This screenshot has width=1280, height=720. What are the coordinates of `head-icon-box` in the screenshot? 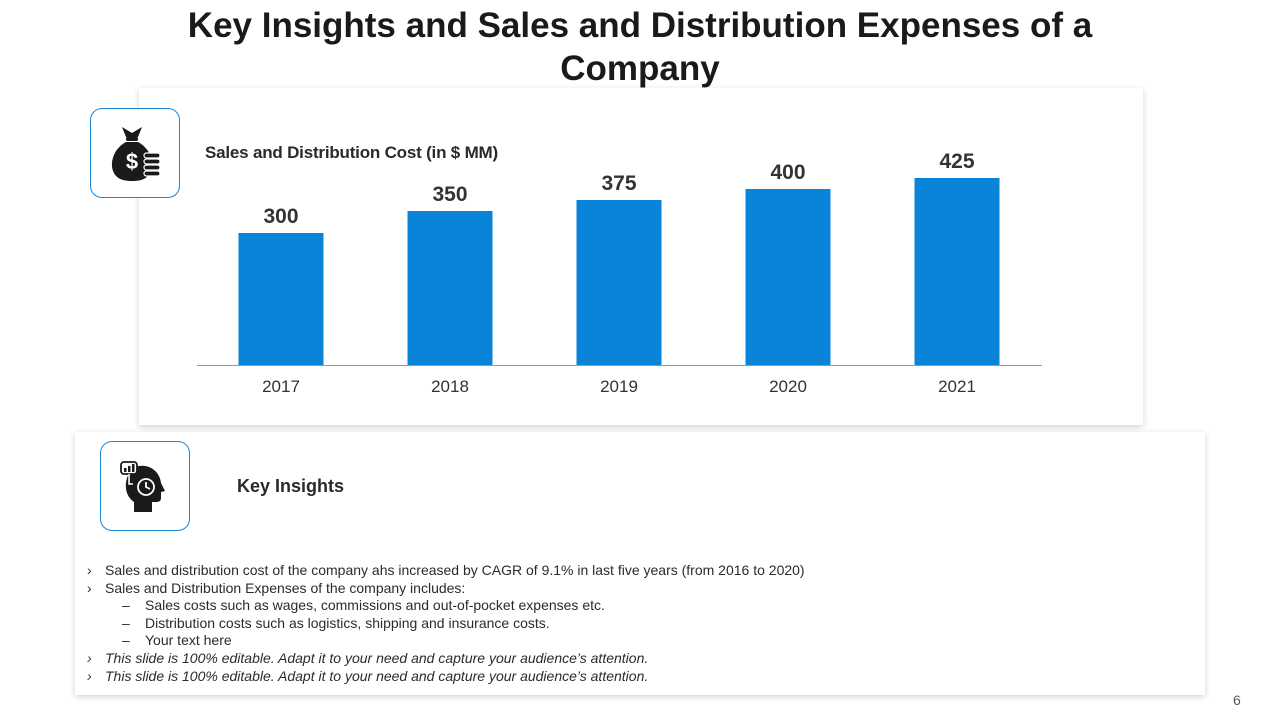 It's located at (145, 486).